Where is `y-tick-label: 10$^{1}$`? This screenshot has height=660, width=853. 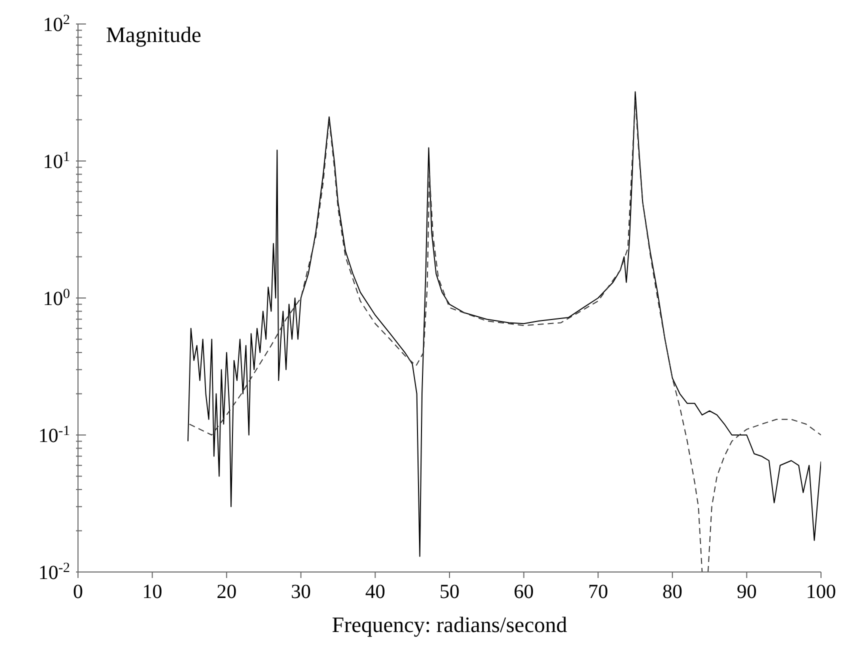 y-tick-label: 10$^{1}$ is located at coordinates (56, 161).